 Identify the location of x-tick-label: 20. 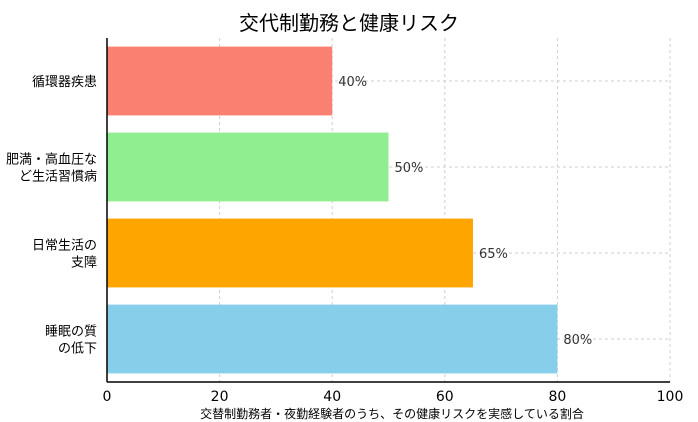
(220, 397).